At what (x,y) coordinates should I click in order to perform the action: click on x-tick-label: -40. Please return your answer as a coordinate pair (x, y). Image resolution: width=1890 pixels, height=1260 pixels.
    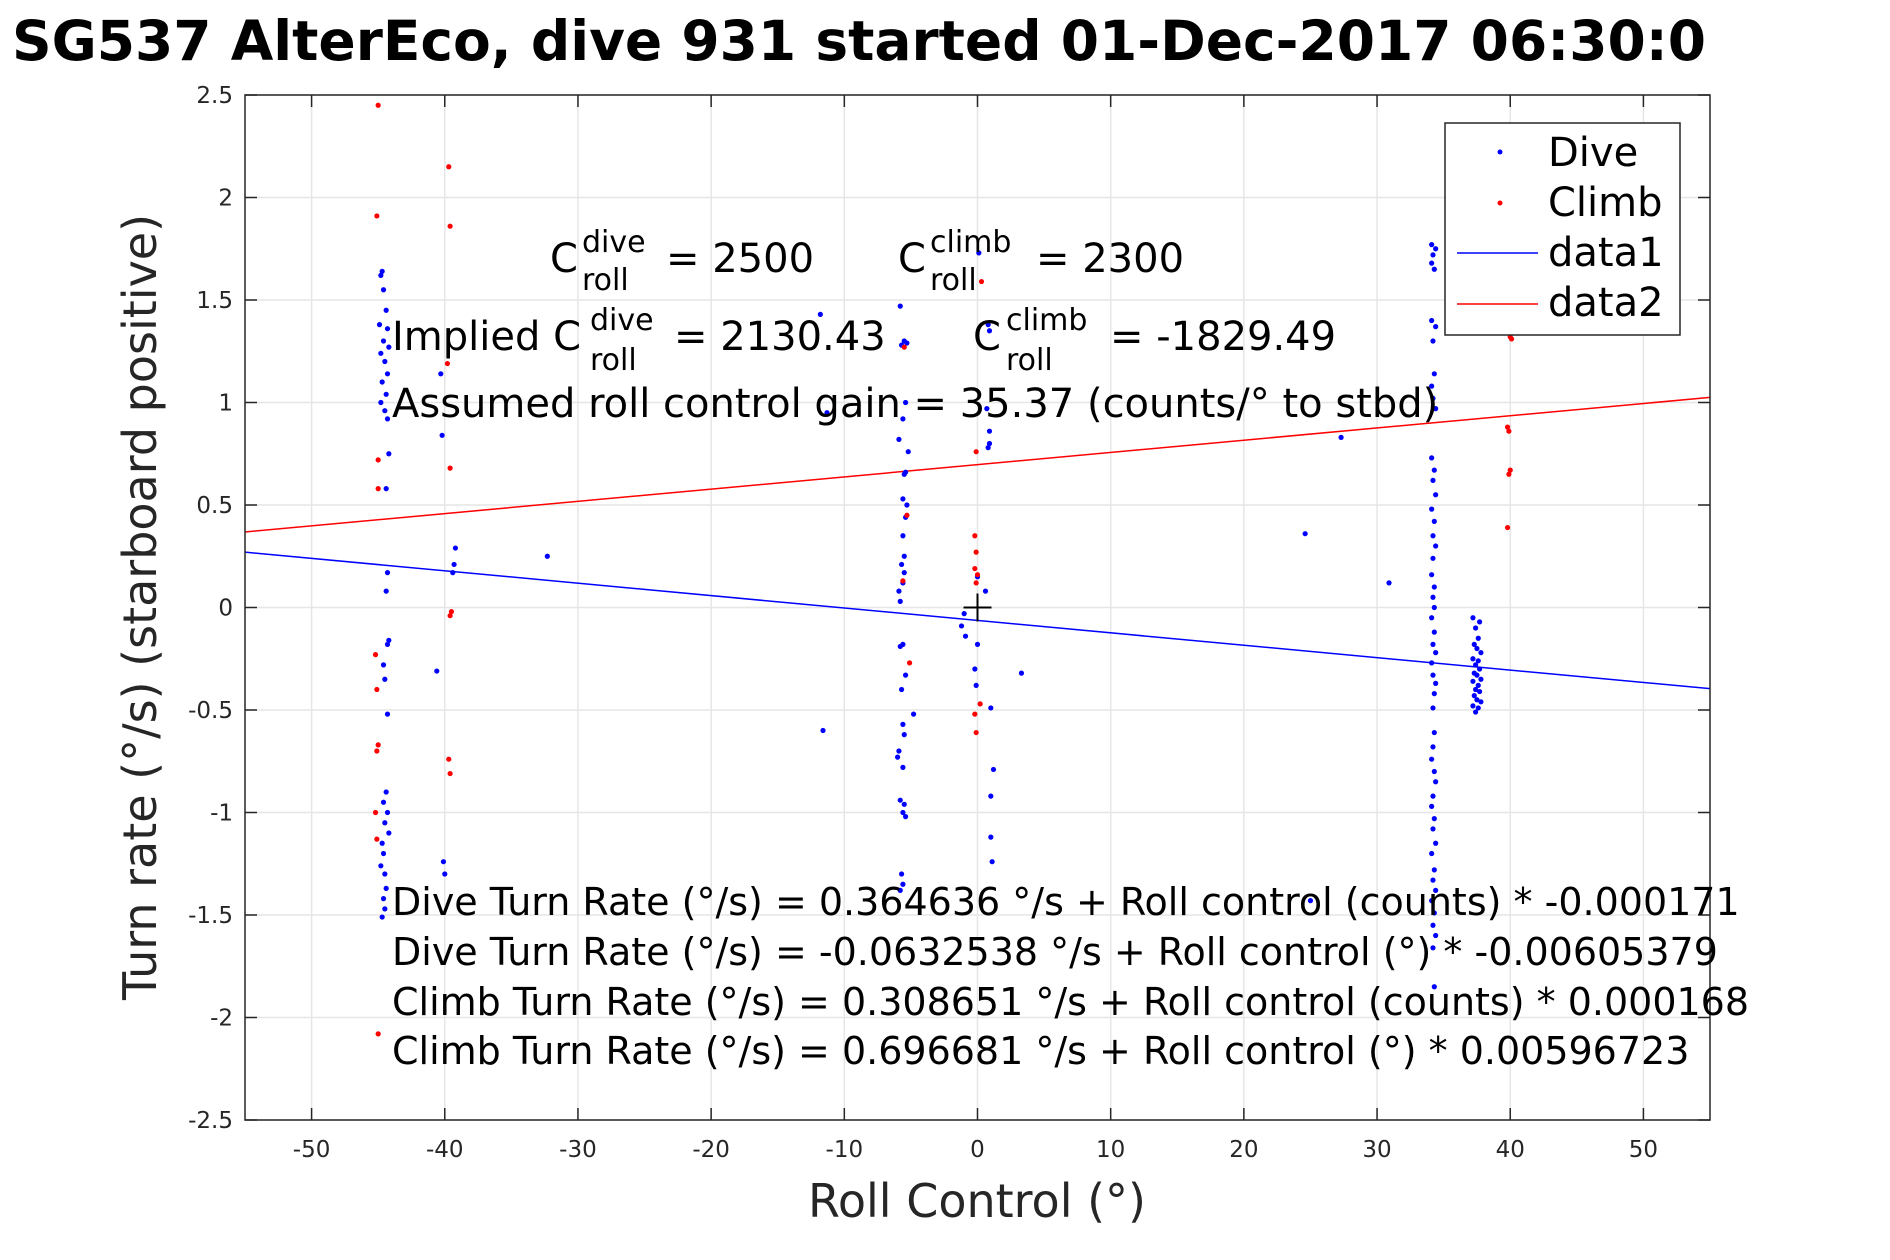
    Looking at the image, I should click on (445, 1150).